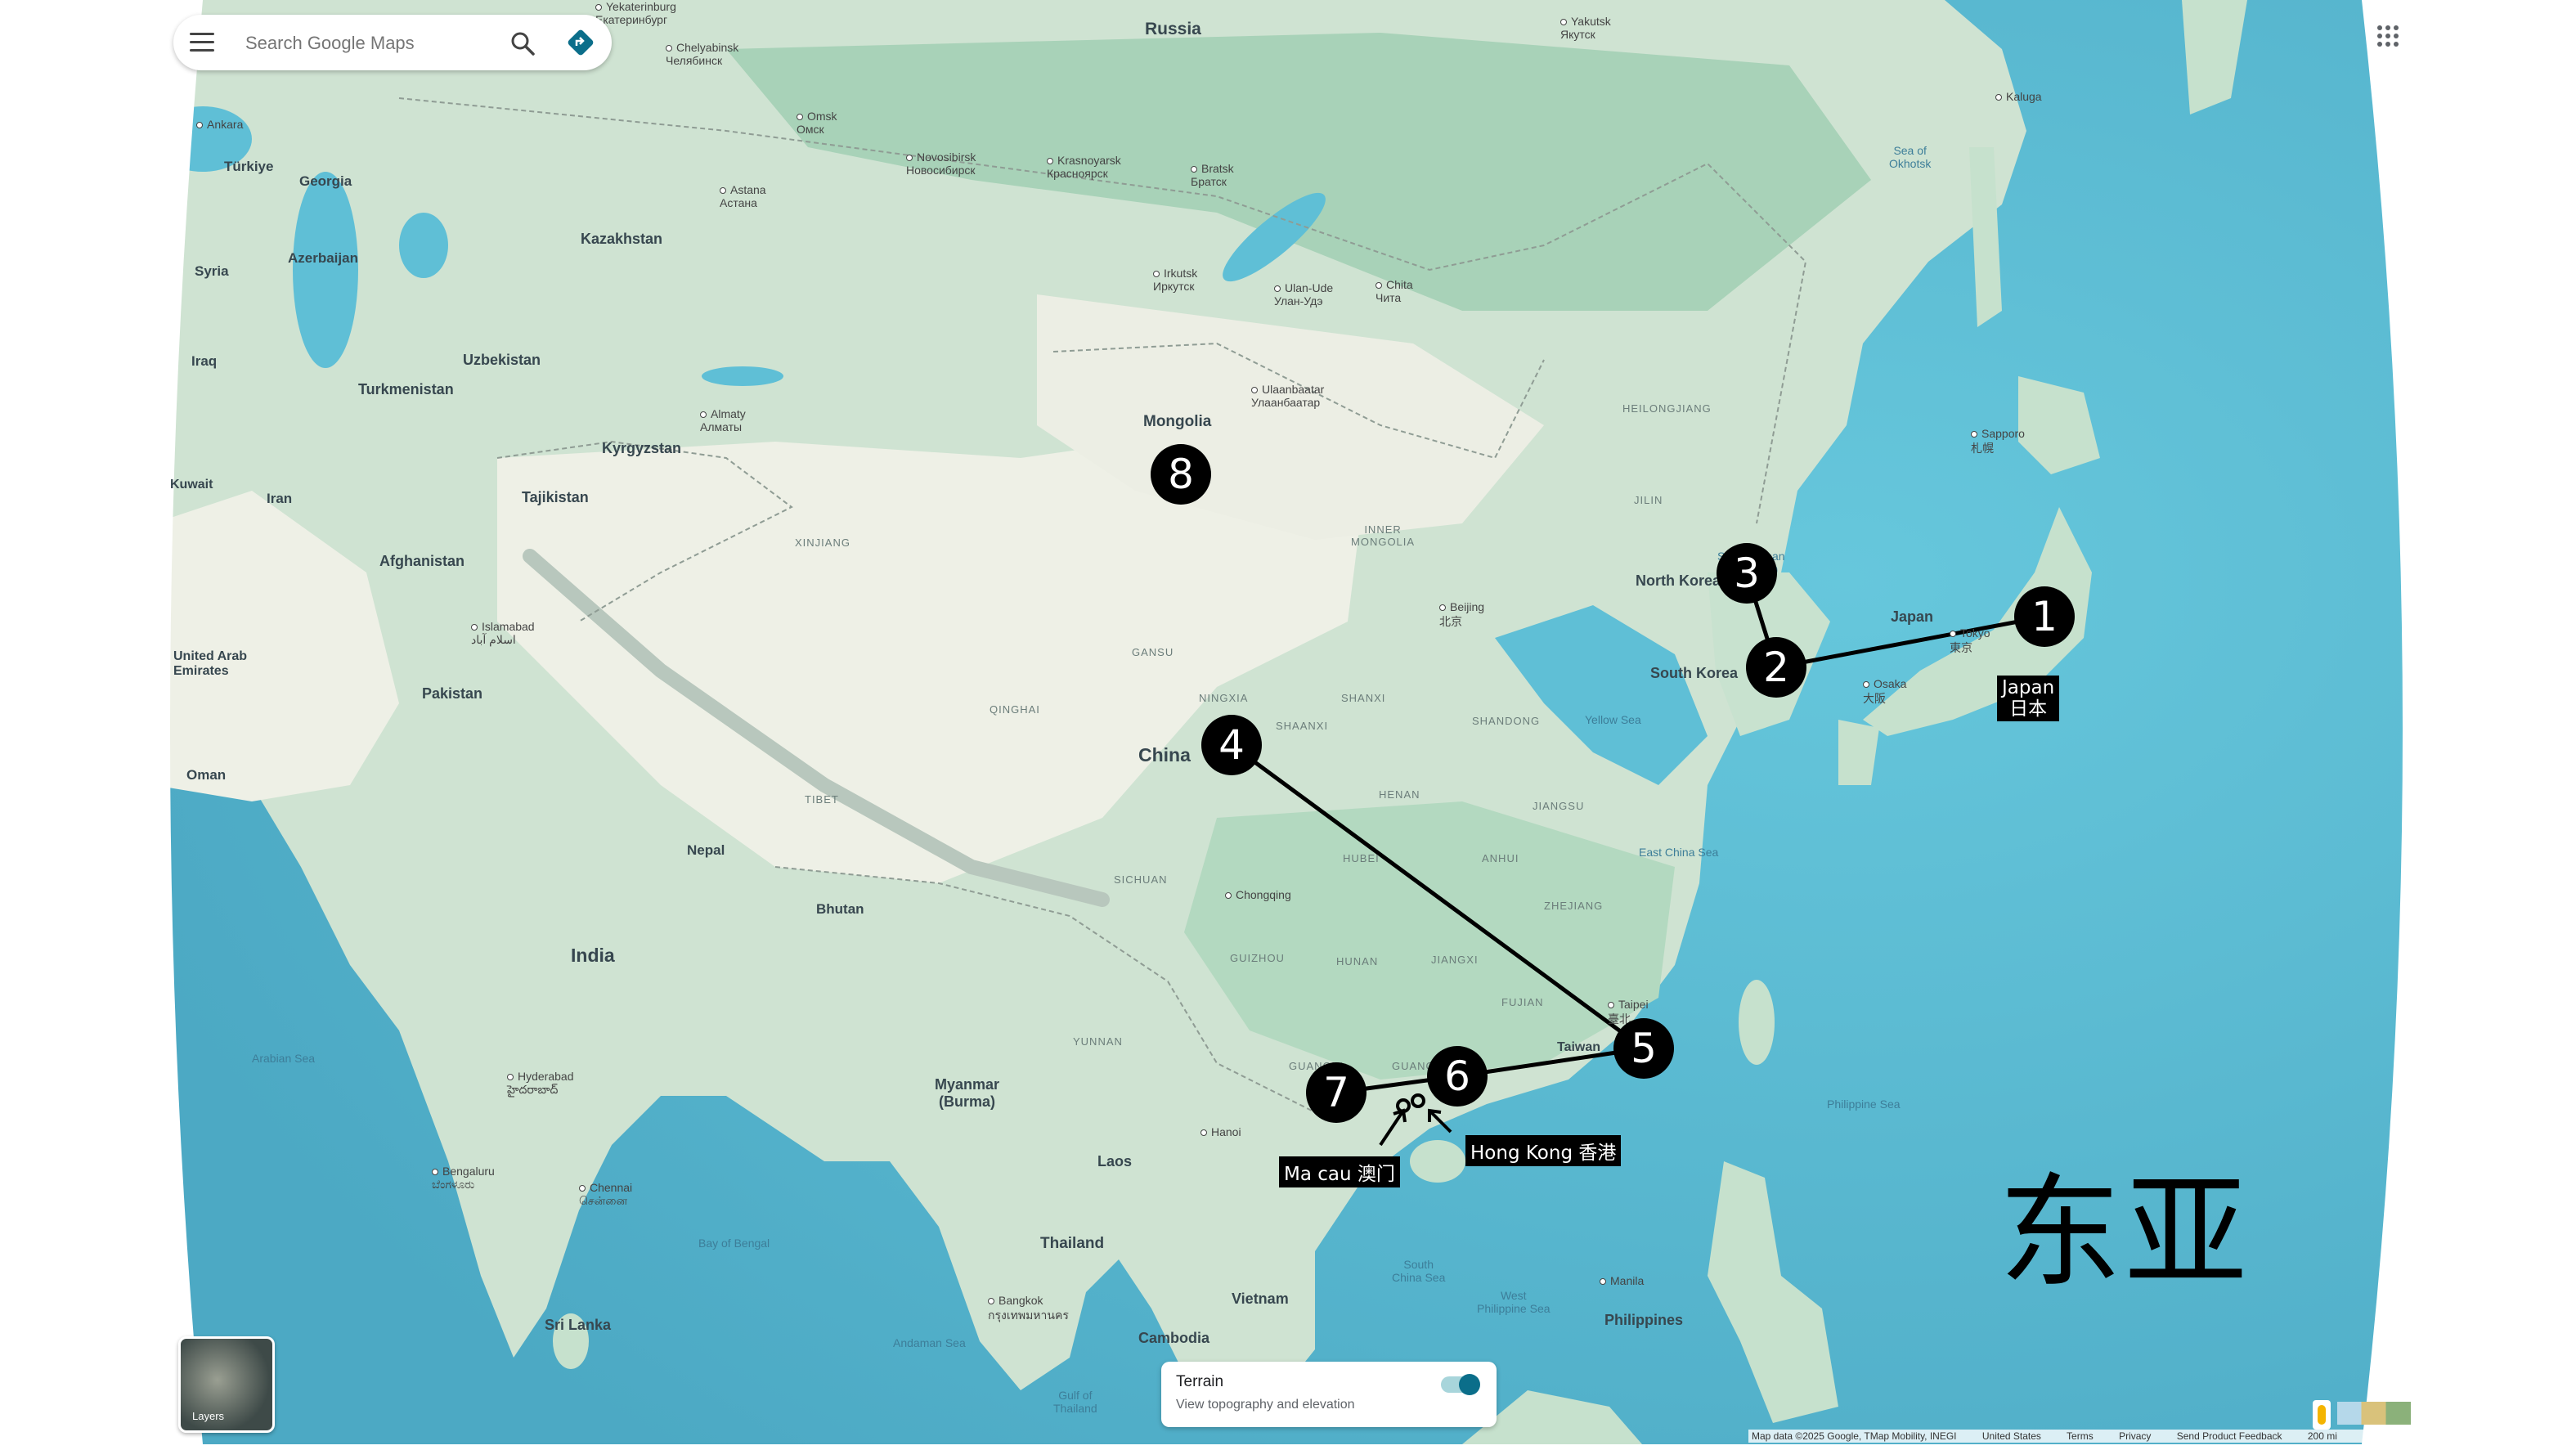 Image resolution: width=2576 pixels, height=1450 pixels. Describe the element at coordinates (1679, 852) in the screenshot. I see `label-east-china-sea: East China Sea` at that location.